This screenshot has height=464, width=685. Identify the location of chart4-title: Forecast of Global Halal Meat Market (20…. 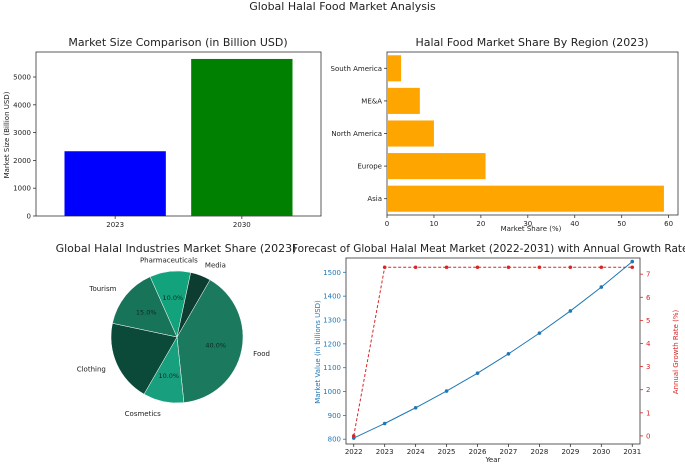
(488, 249).